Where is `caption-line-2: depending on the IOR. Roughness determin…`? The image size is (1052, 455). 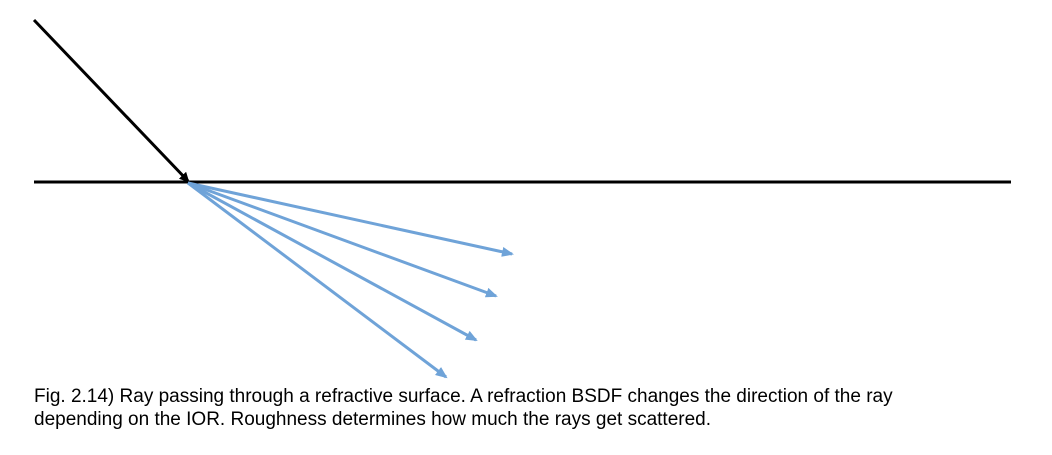
caption-line-2: depending on the IOR. Roughness determin… is located at coordinates (373, 419).